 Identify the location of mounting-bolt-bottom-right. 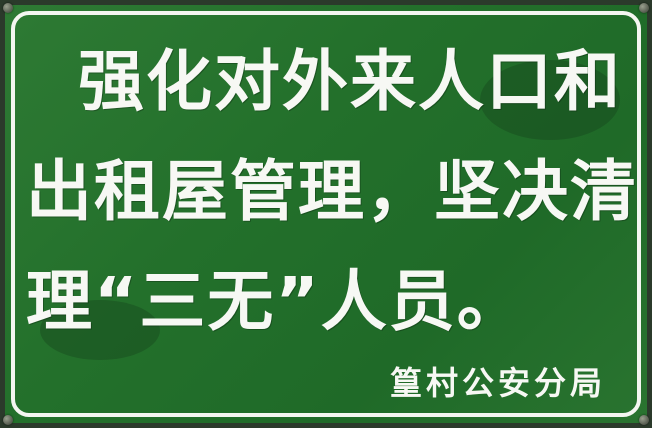
(644, 420).